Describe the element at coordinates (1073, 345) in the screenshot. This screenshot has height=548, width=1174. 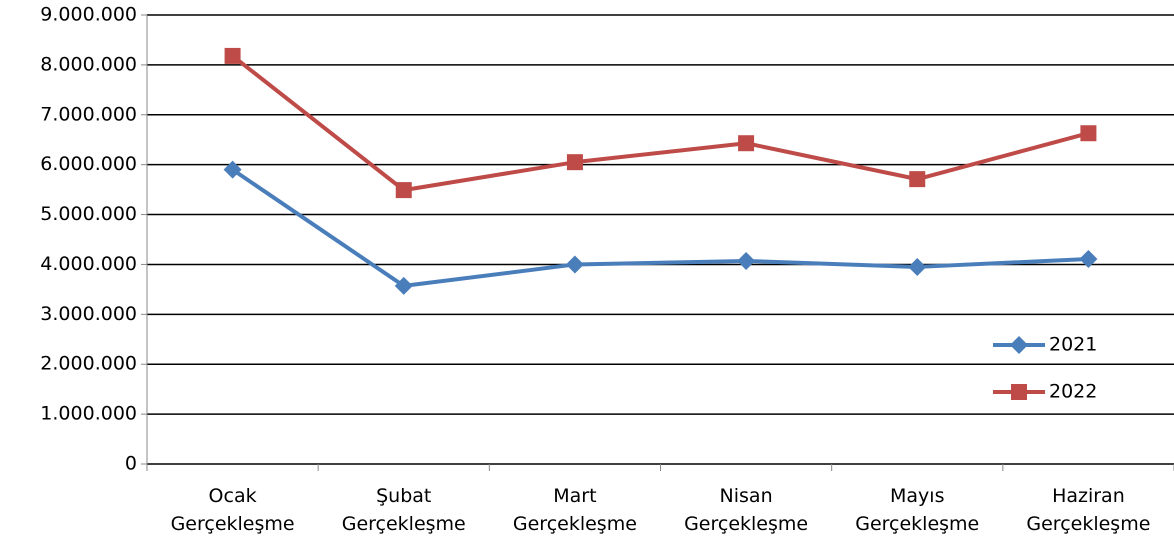
I see `legend-label: 2021` at that location.